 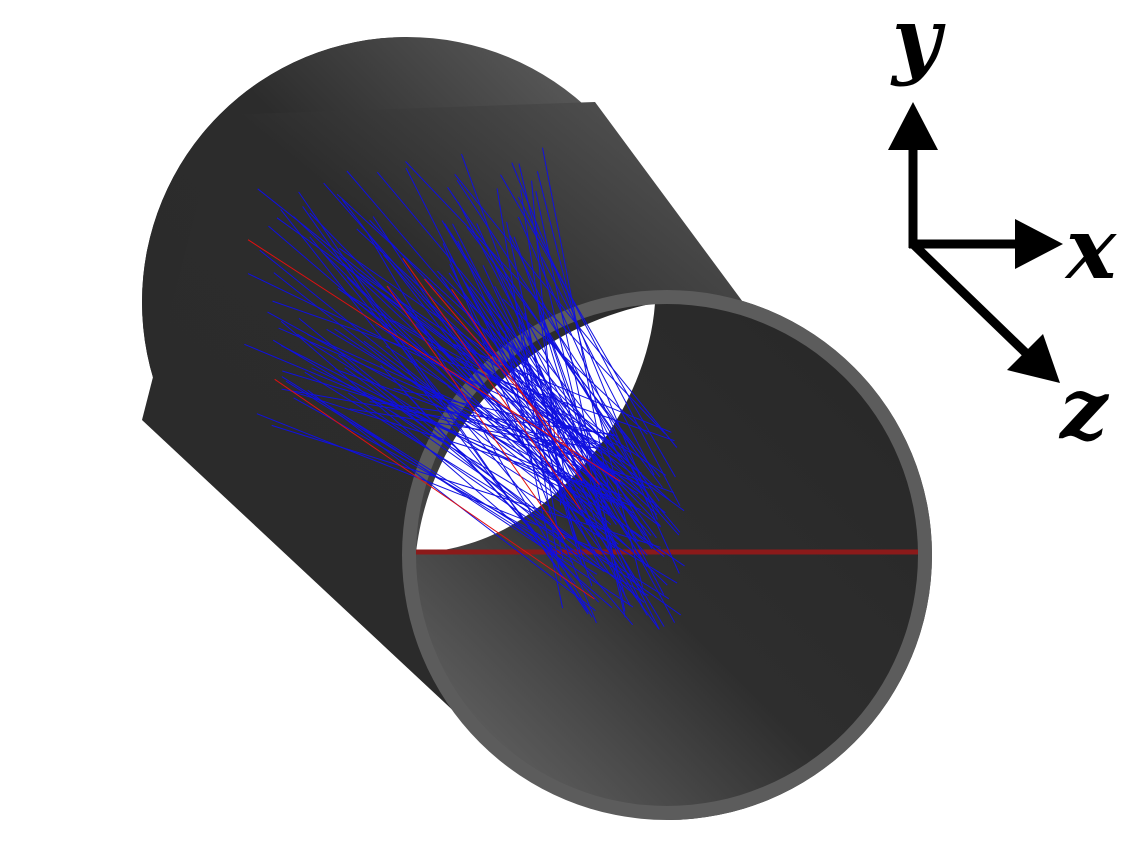 What do you see at coordinates (1090, 248) in the screenshot?
I see `x-axis-label: x` at bounding box center [1090, 248].